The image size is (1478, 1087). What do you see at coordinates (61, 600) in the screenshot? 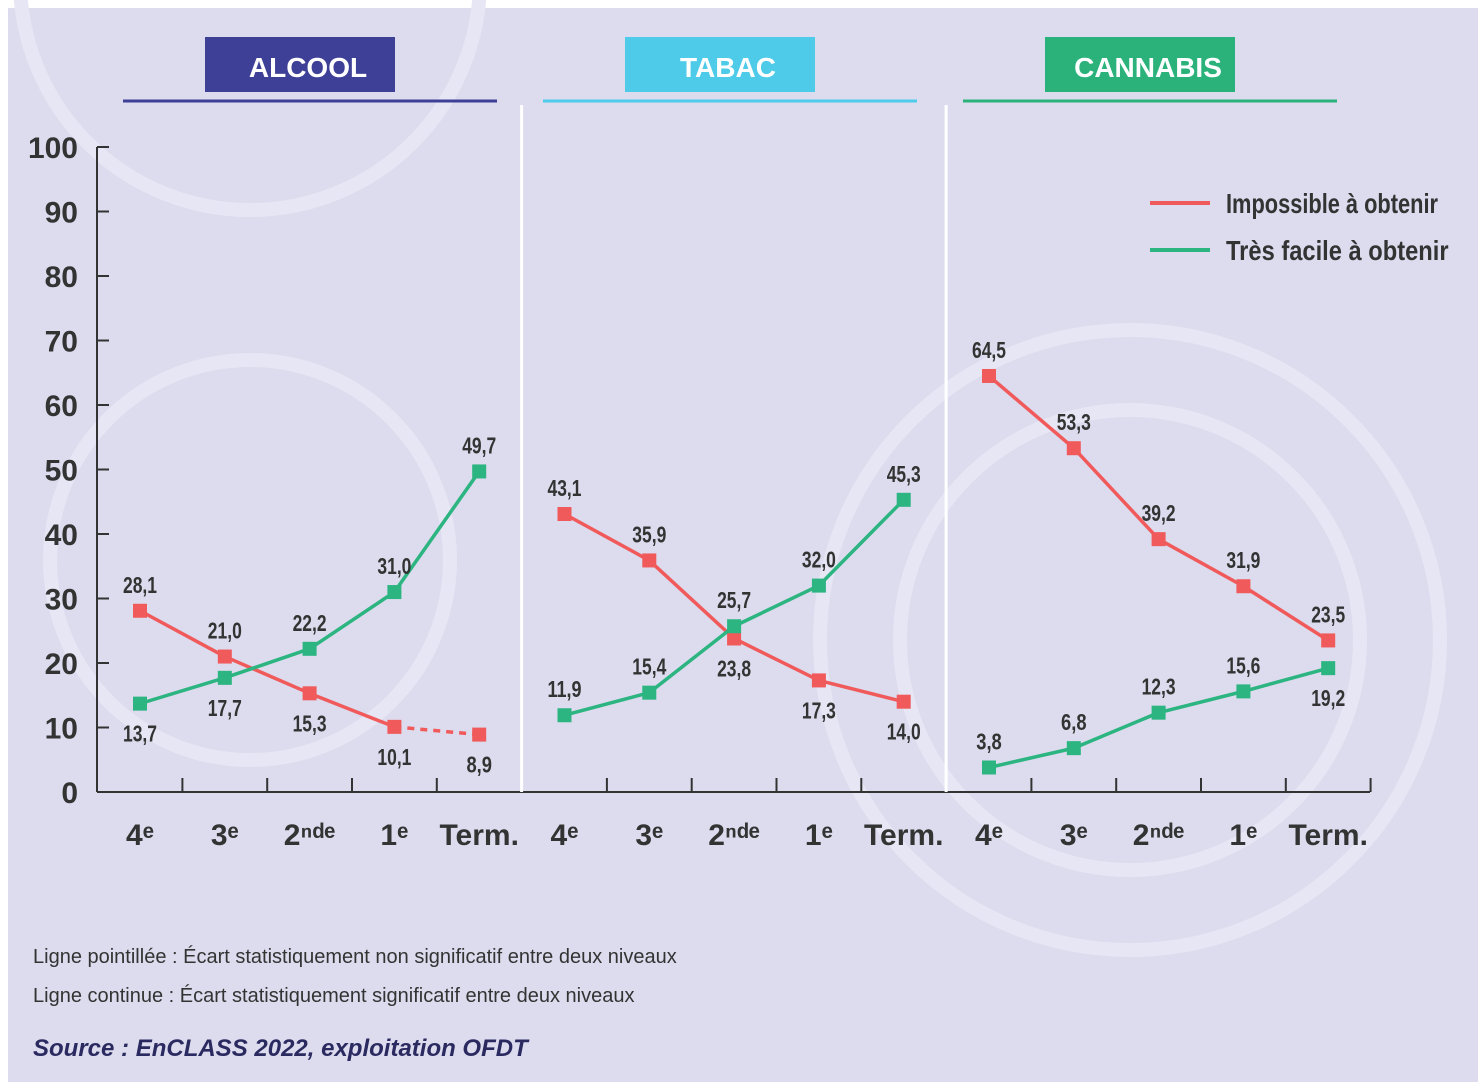
I see `y-tick-label: 30` at bounding box center [61, 600].